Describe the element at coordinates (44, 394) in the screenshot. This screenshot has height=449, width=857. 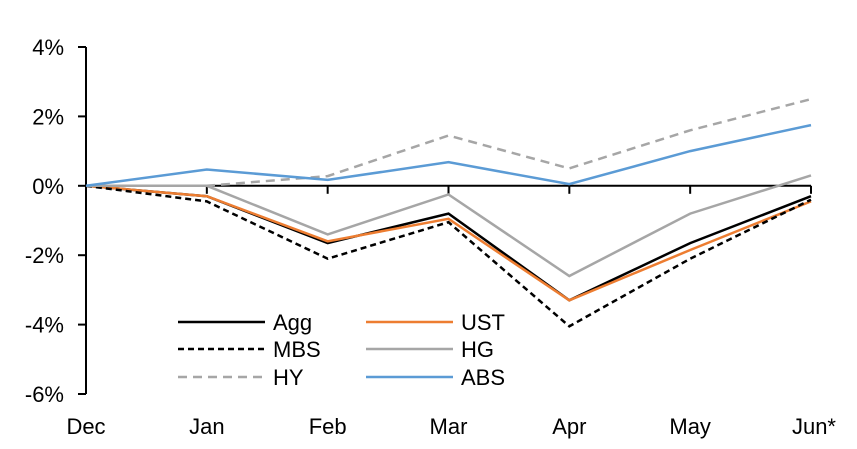
I see `y-tick-label: -6%` at that location.